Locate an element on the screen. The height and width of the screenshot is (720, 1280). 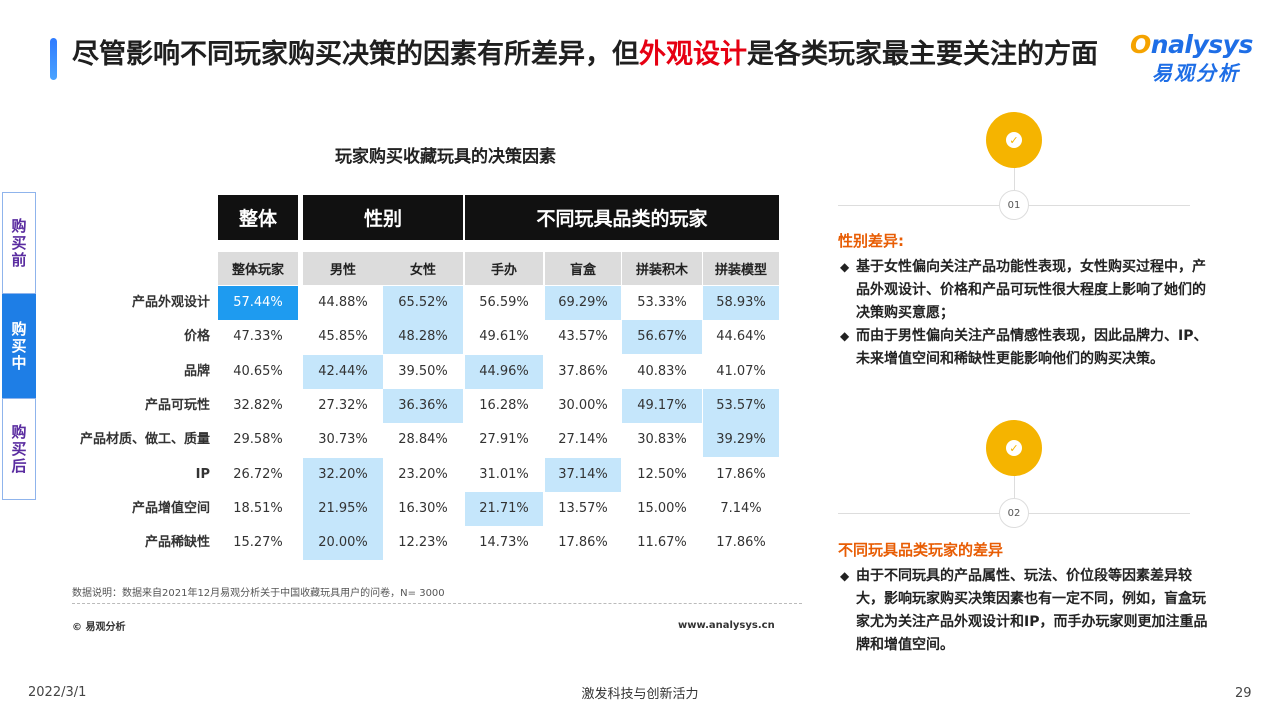
table-cell: 30.73% is located at coordinates (343, 439).